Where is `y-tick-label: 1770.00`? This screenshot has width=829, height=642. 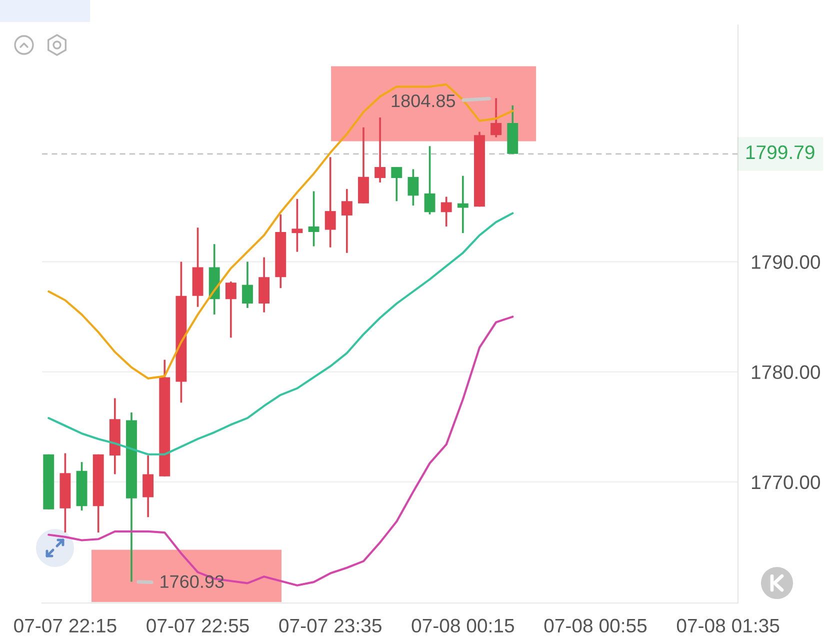
y-tick-label: 1770.00 is located at coordinates (786, 482).